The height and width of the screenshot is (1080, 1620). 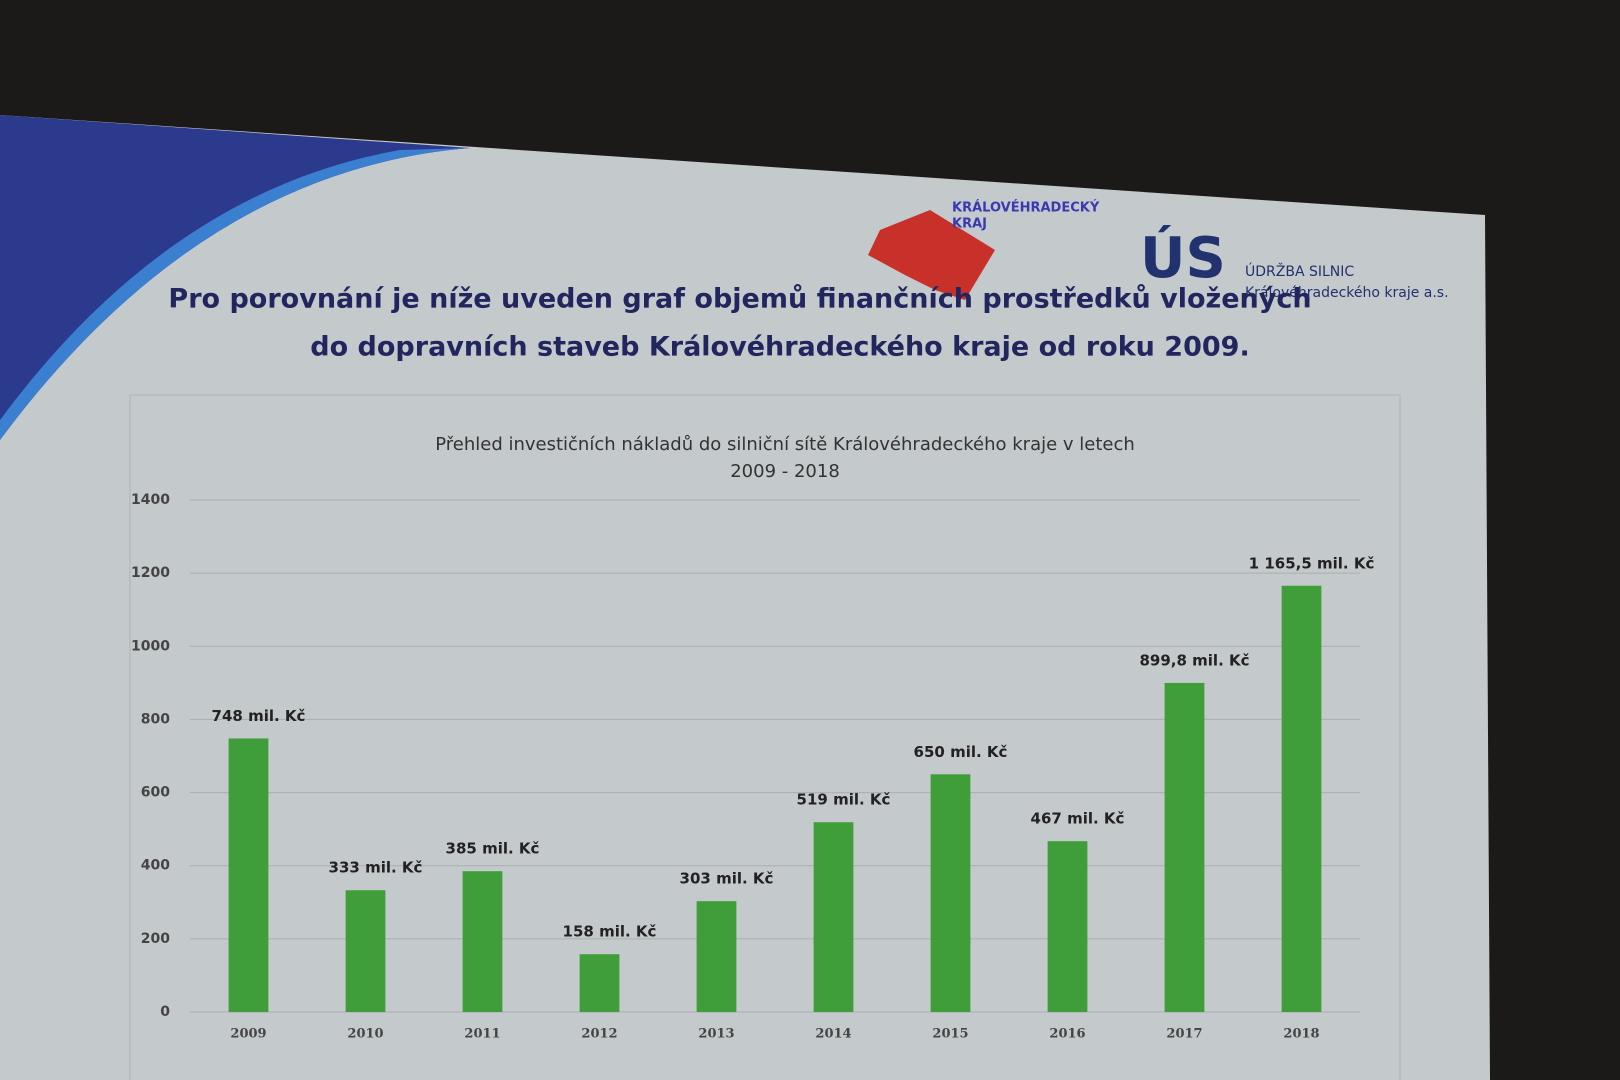 What do you see at coordinates (1194, 660) in the screenshot?
I see `value-label: 899,8 mil. Kč` at bounding box center [1194, 660].